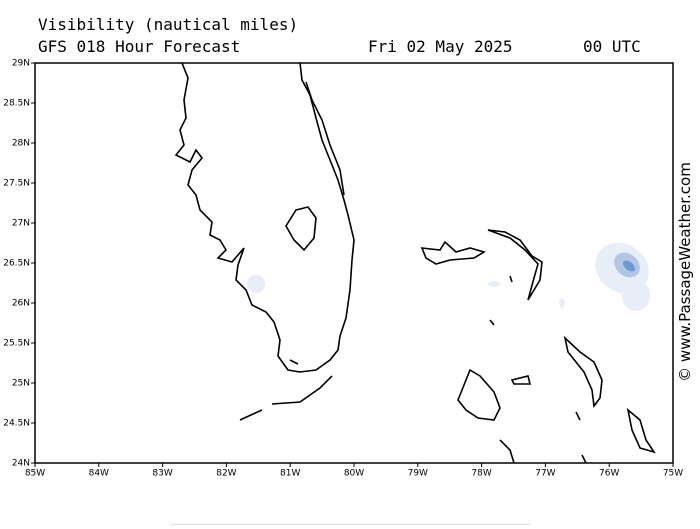 Image resolution: width=700 pixels, height=529 pixels. Describe the element at coordinates (226, 474) in the screenshot. I see `lon-tick-label: 82W` at that location.